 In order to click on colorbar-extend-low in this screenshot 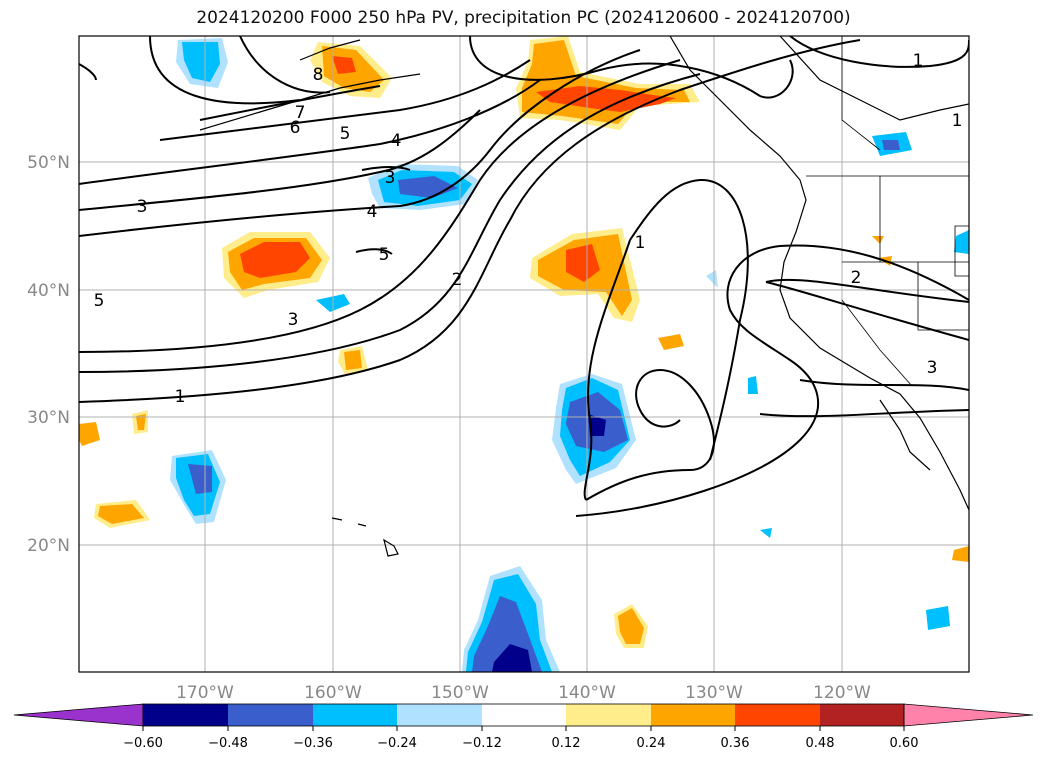, I will do `click(78, 715)`.